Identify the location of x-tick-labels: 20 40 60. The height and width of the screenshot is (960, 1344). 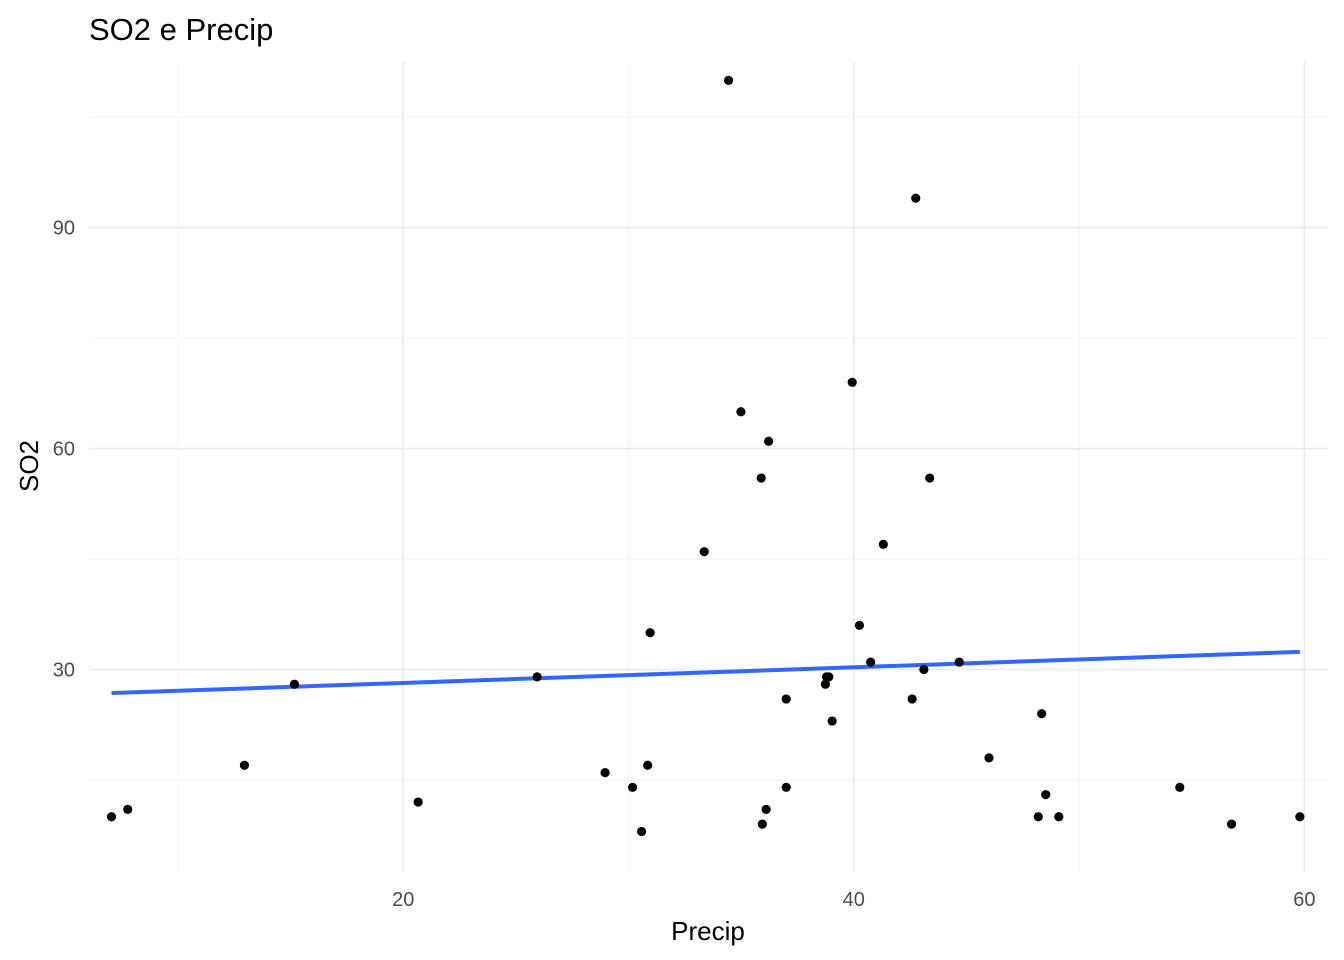
(853, 900).